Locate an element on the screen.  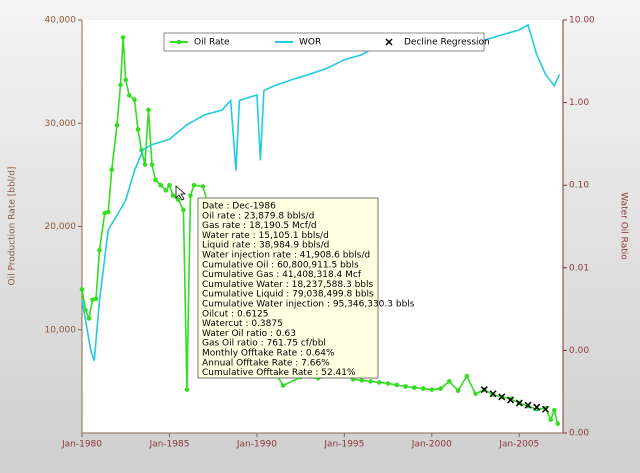
legend-label: WOR is located at coordinates (310, 43).